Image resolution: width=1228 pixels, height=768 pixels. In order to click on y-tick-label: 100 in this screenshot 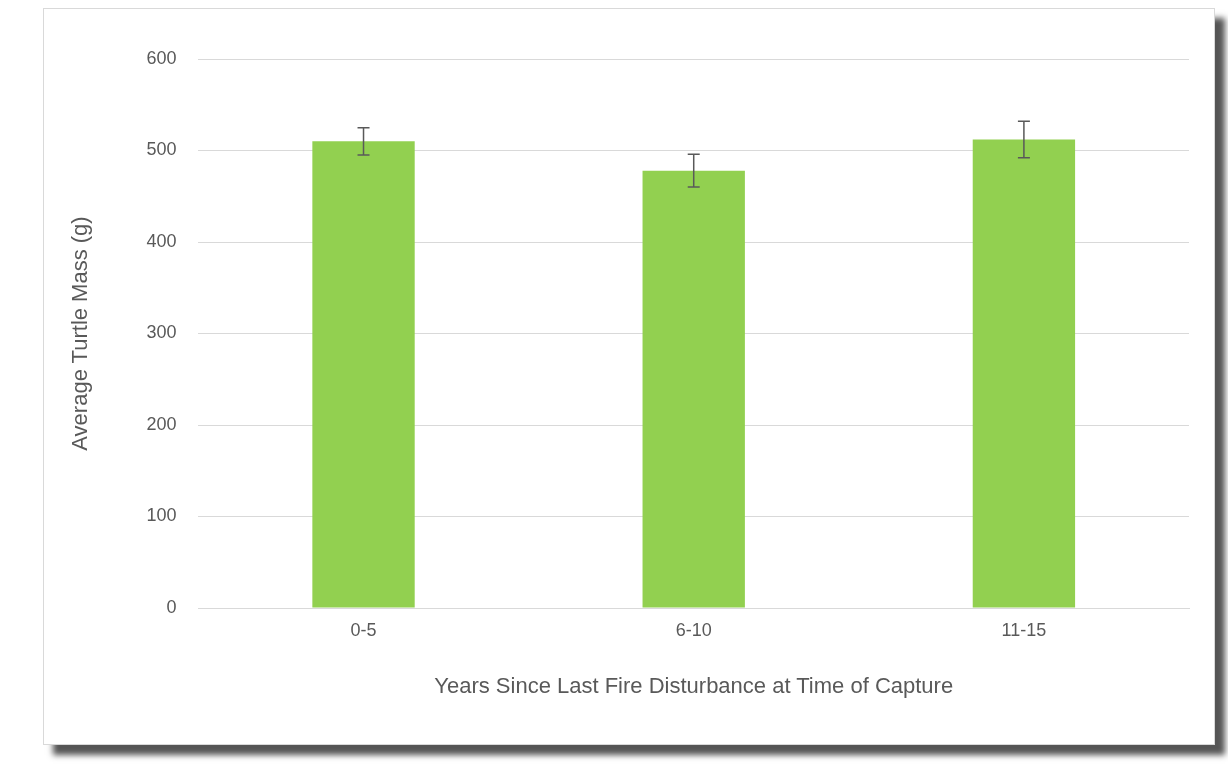, I will do `click(161, 515)`.